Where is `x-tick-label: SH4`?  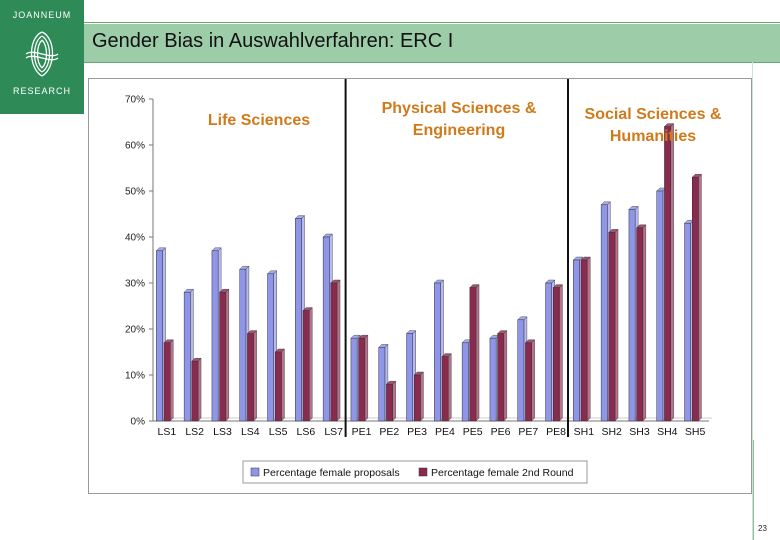
x-tick-label: SH4 is located at coordinates (667, 432).